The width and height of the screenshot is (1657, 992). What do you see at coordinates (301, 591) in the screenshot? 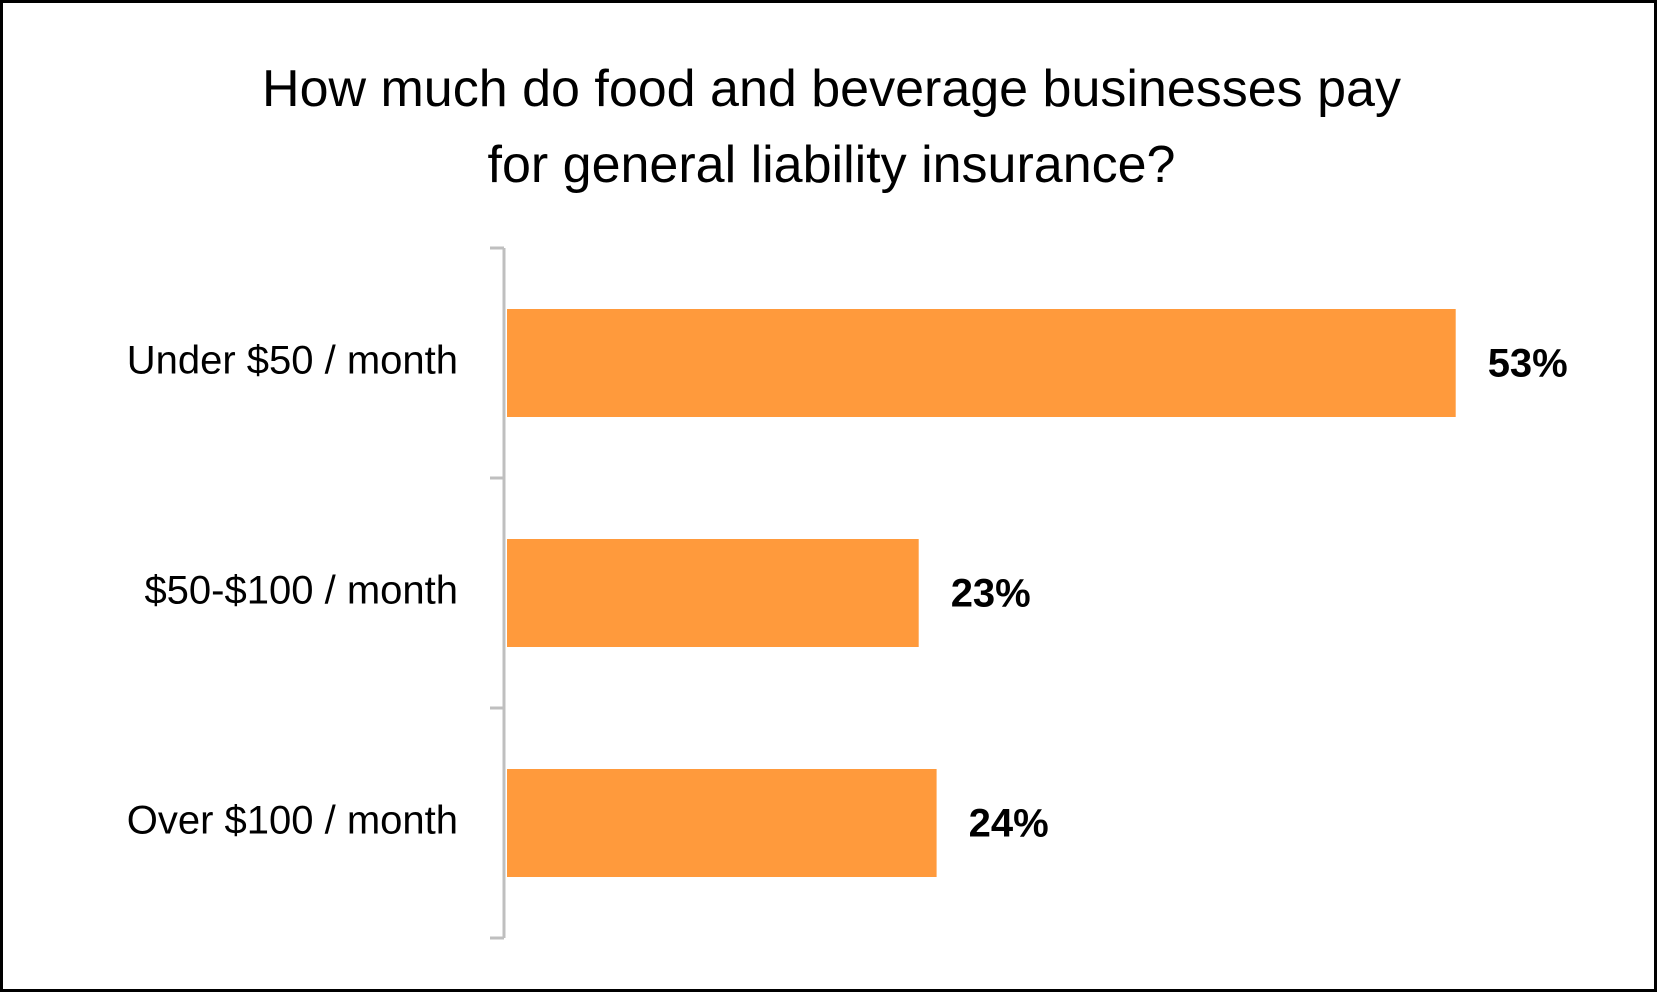
I see `category-label: $50-$100 / month` at bounding box center [301, 591].